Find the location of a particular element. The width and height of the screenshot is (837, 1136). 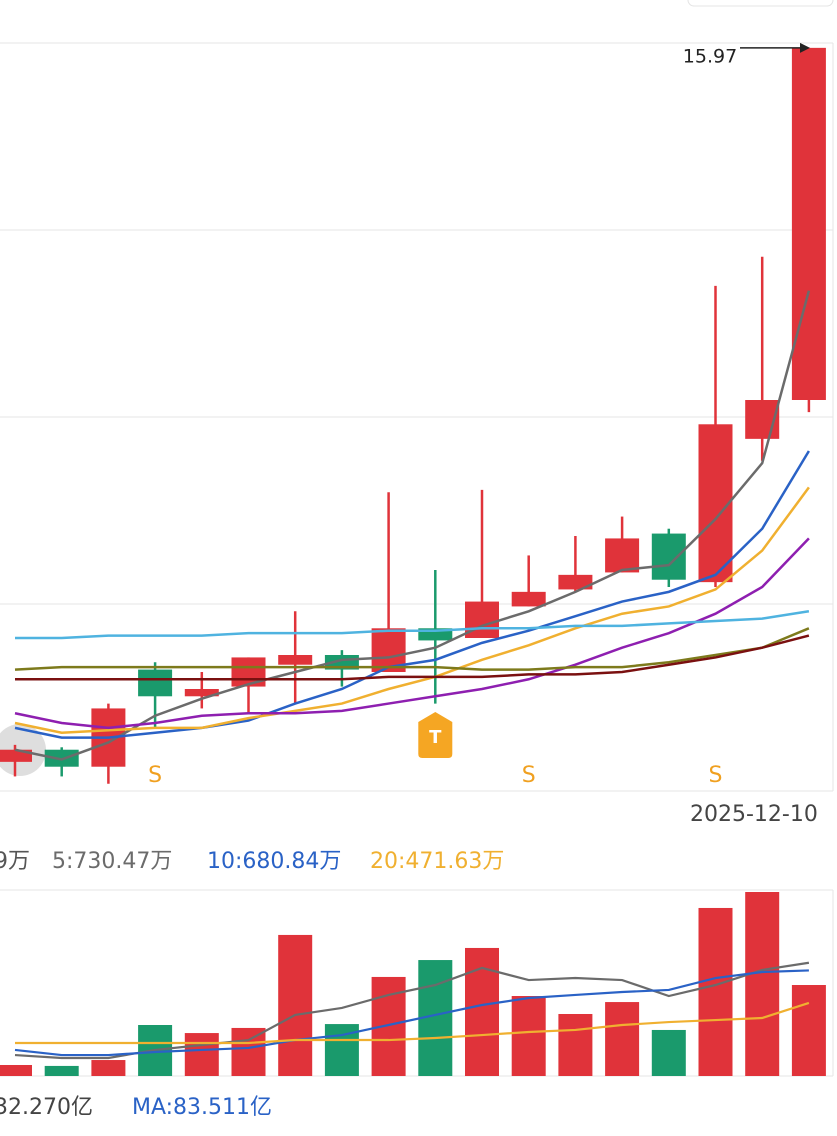

top-button is located at coordinates (760, 3).